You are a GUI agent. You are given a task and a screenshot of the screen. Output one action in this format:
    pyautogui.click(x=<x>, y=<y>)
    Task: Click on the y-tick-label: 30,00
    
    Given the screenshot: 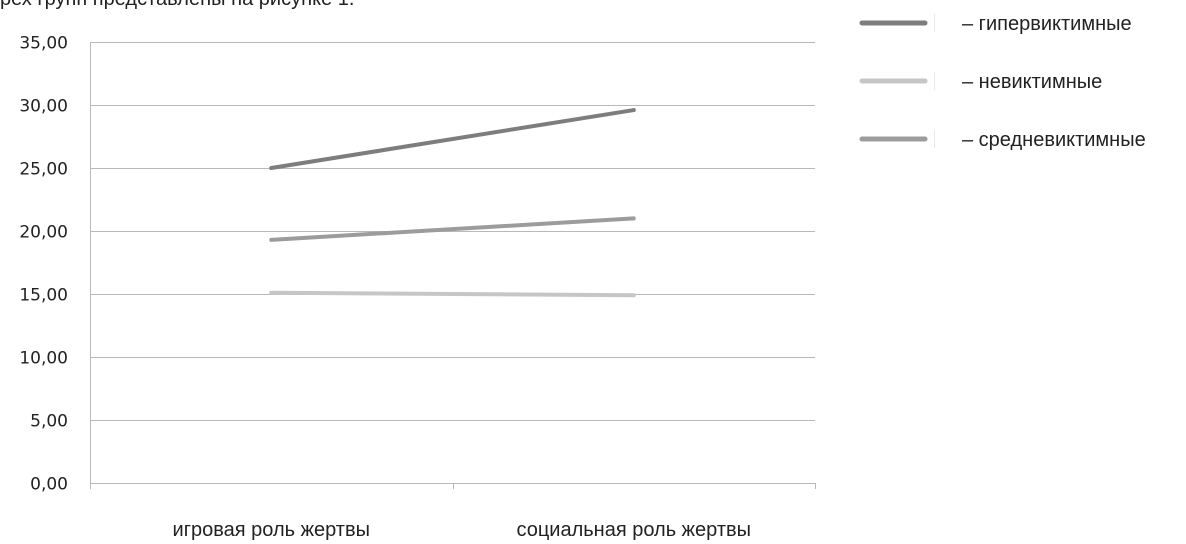 What is the action you would take?
    pyautogui.click(x=43, y=107)
    